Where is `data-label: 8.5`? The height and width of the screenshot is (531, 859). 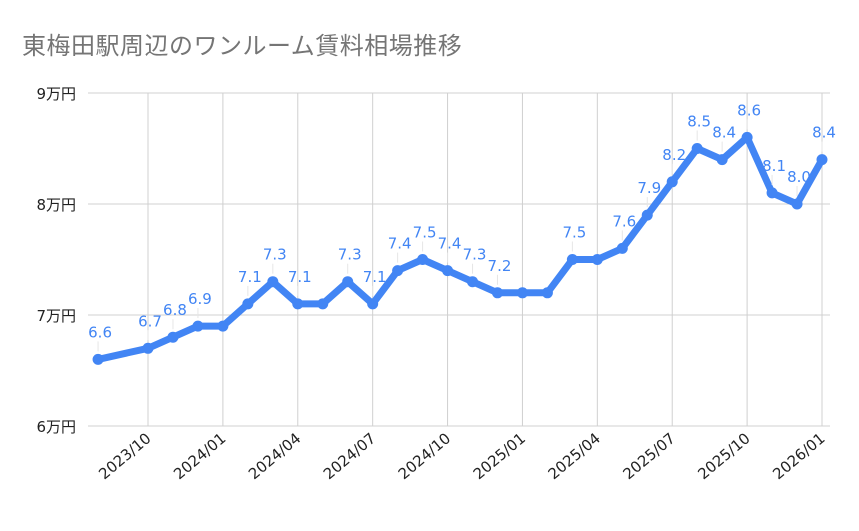 data-label: 8.5 is located at coordinates (699, 122).